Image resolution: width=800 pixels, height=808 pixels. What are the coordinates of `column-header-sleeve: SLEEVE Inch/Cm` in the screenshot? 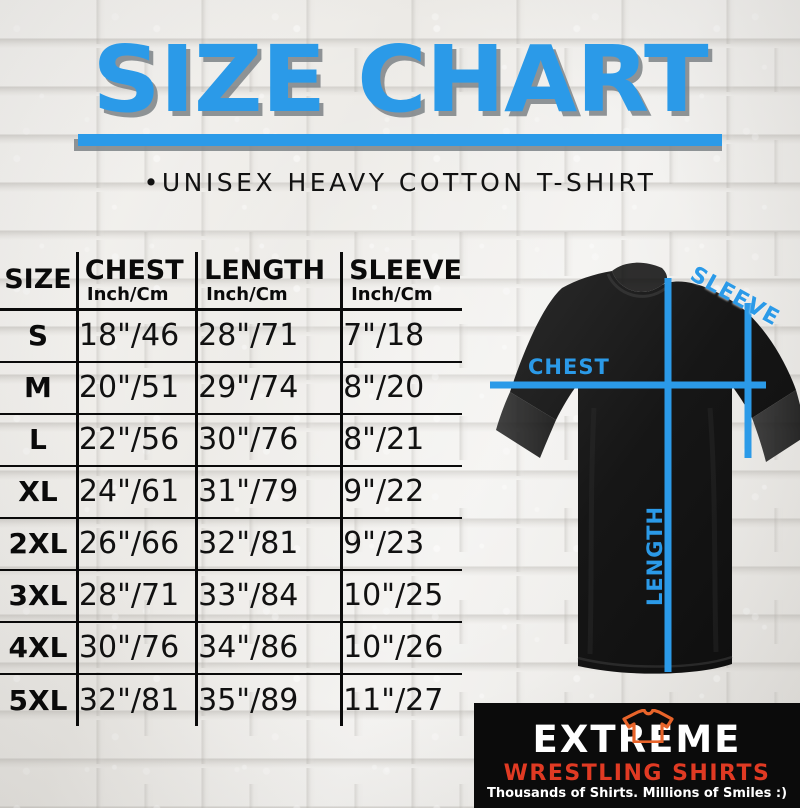 It's located at (401, 281).